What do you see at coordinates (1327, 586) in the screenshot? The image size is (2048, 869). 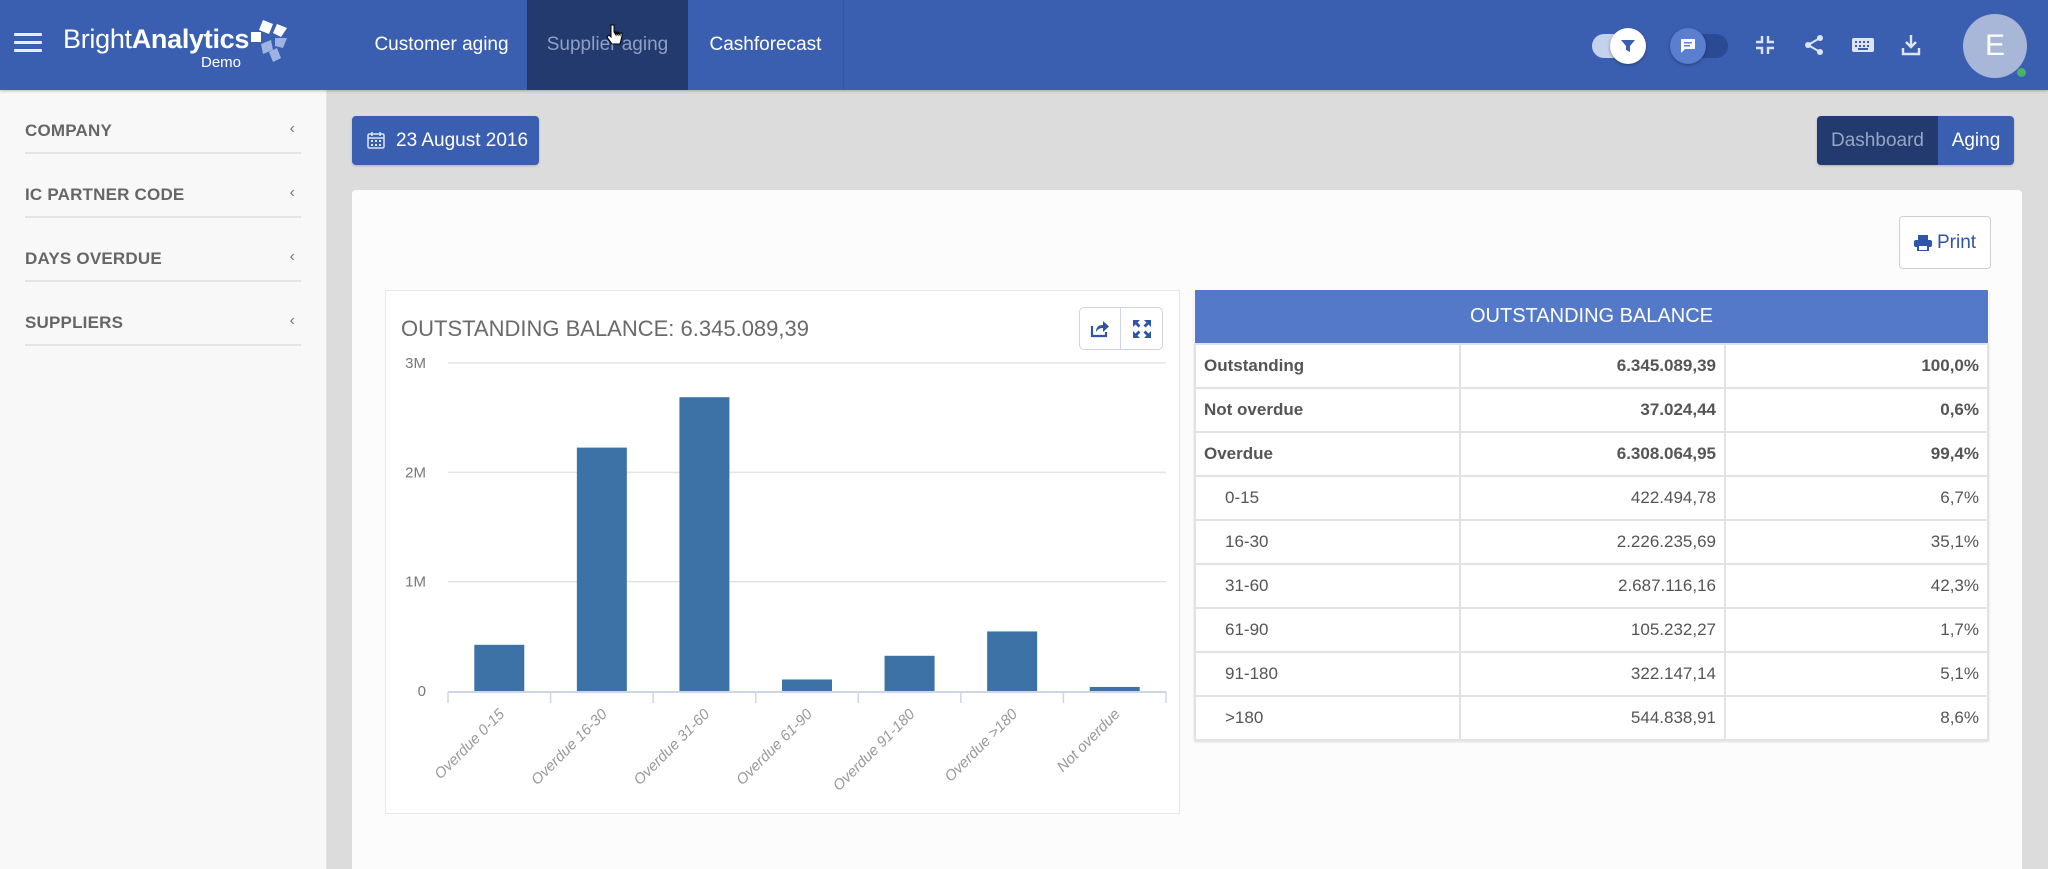 I see `row-label: 31-60` at bounding box center [1327, 586].